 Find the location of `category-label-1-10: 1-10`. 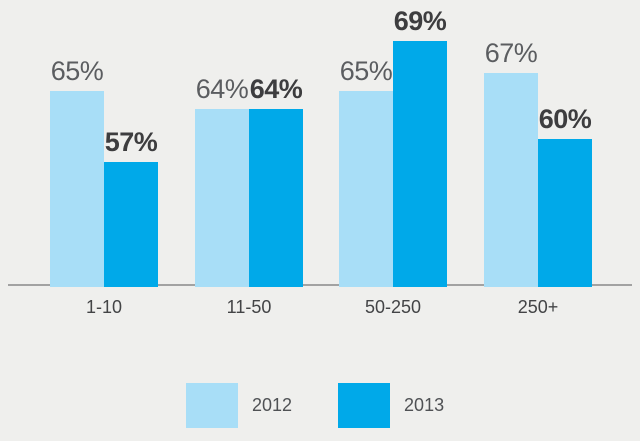

category-label-1-10: 1-10 is located at coordinates (104, 307).